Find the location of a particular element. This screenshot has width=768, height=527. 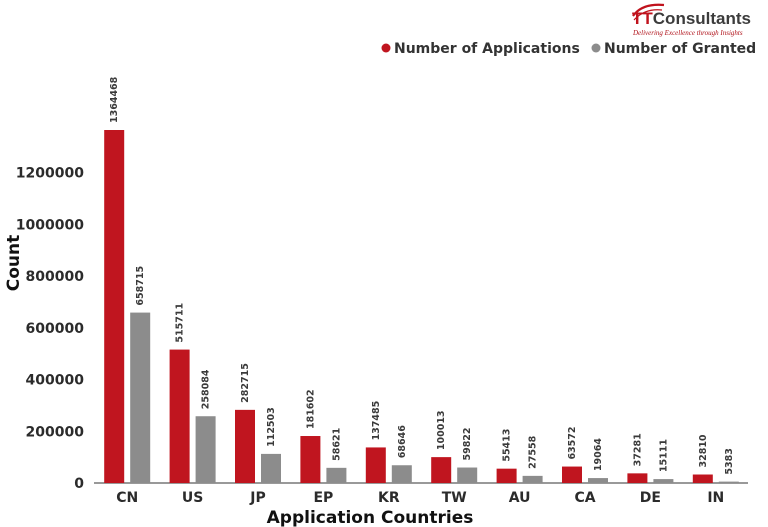

y-tick-label: 400000 is located at coordinates (55, 381).